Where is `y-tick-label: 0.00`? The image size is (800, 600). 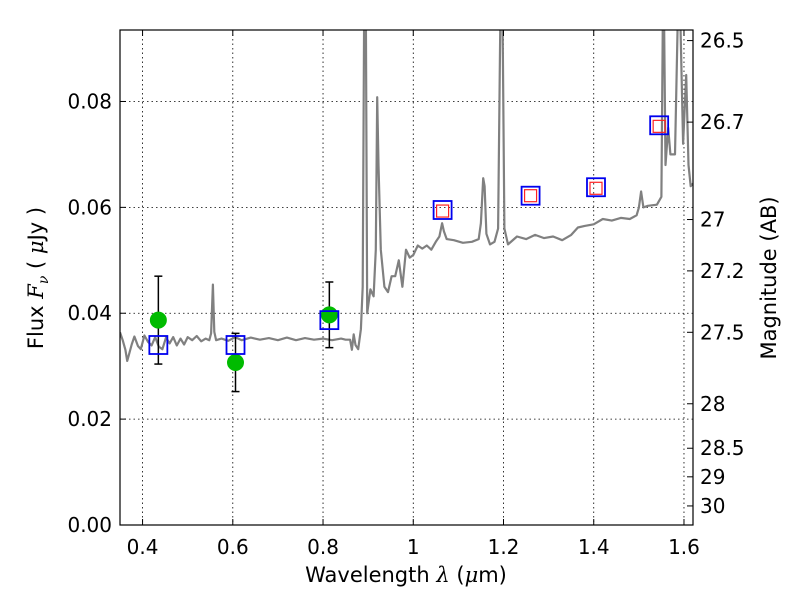 y-tick-label: 0.00 is located at coordinates (89, 525).